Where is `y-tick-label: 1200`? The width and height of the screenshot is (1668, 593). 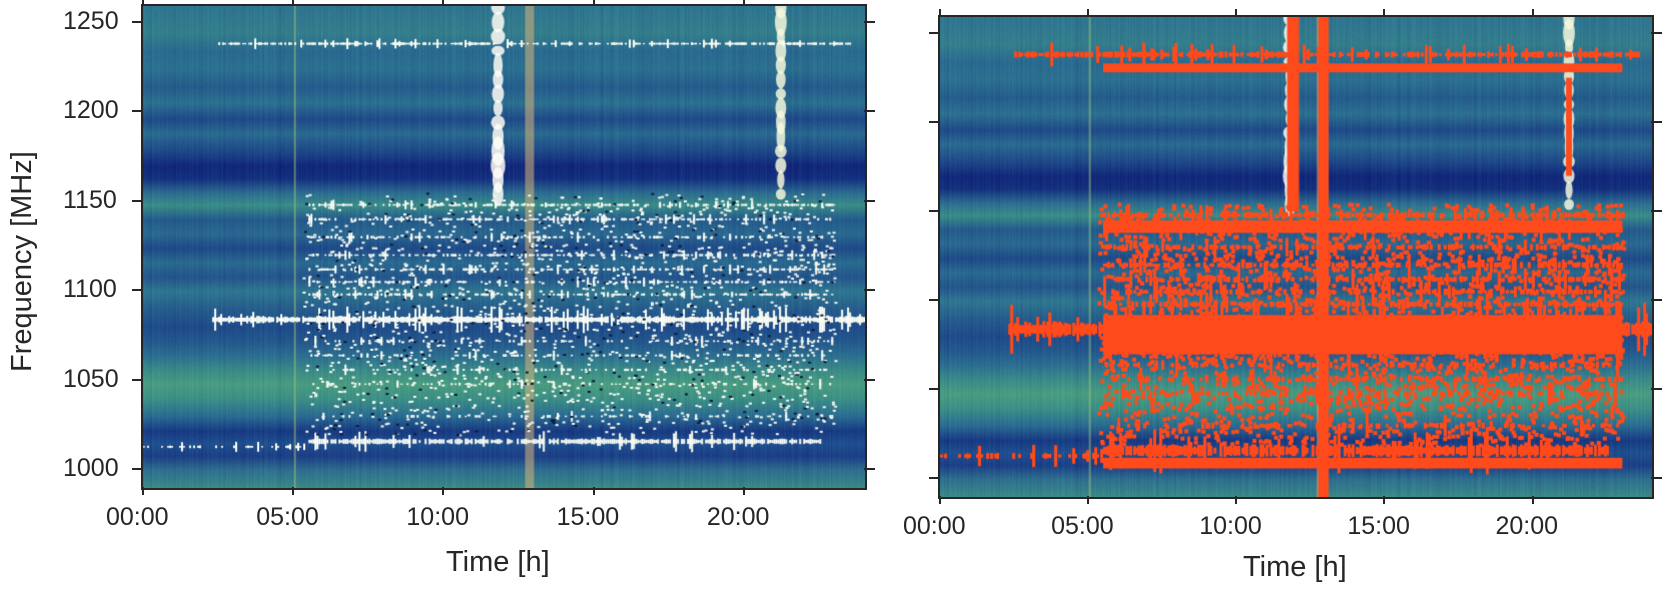
y-tick-label: 1200 is located at coordinates (91, 110).